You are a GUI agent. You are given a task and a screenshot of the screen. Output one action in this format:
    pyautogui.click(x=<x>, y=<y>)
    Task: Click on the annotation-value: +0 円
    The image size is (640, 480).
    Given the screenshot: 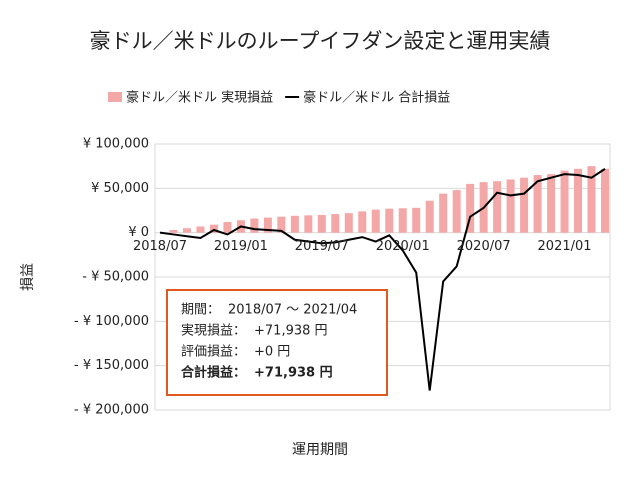 What is the action you would take?
    pyautogui.click(x=272, y=352)
    